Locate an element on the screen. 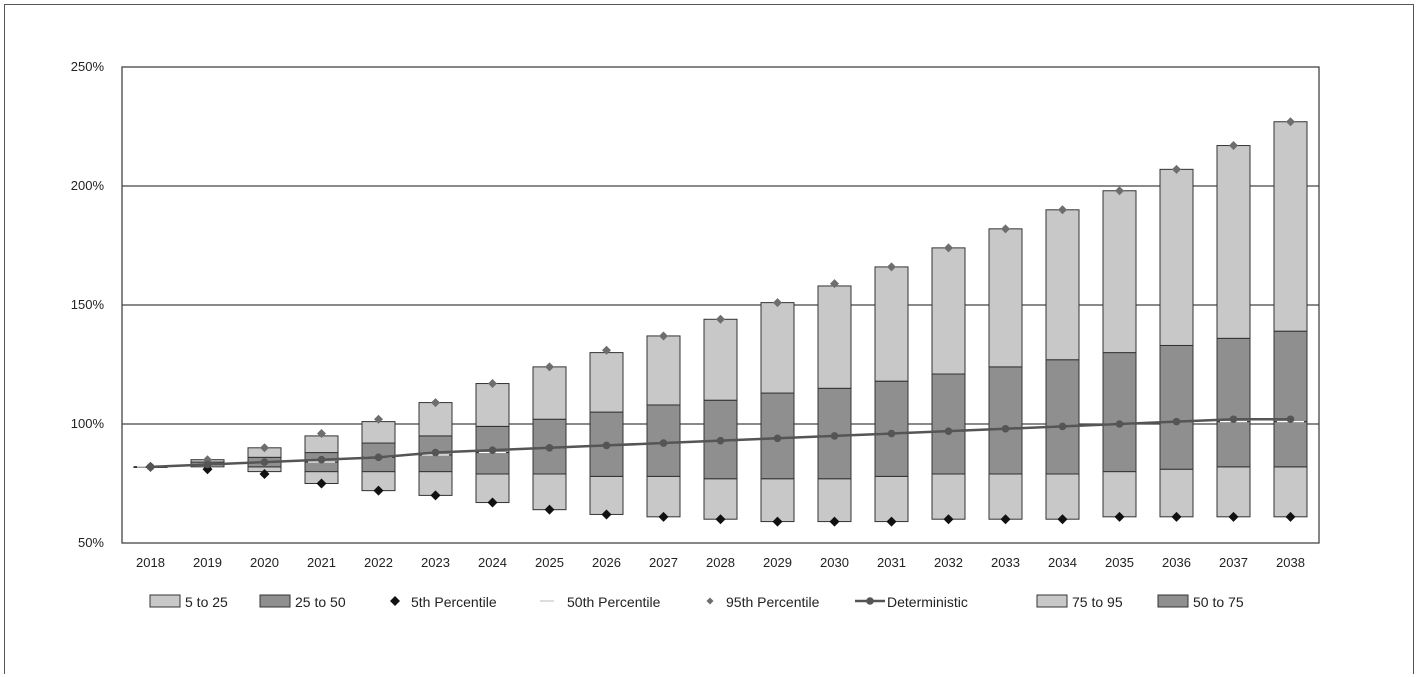 The width and height of the screenshot is (1421, 677). legend-label: Deterministic is located at coordinates (927, 602).